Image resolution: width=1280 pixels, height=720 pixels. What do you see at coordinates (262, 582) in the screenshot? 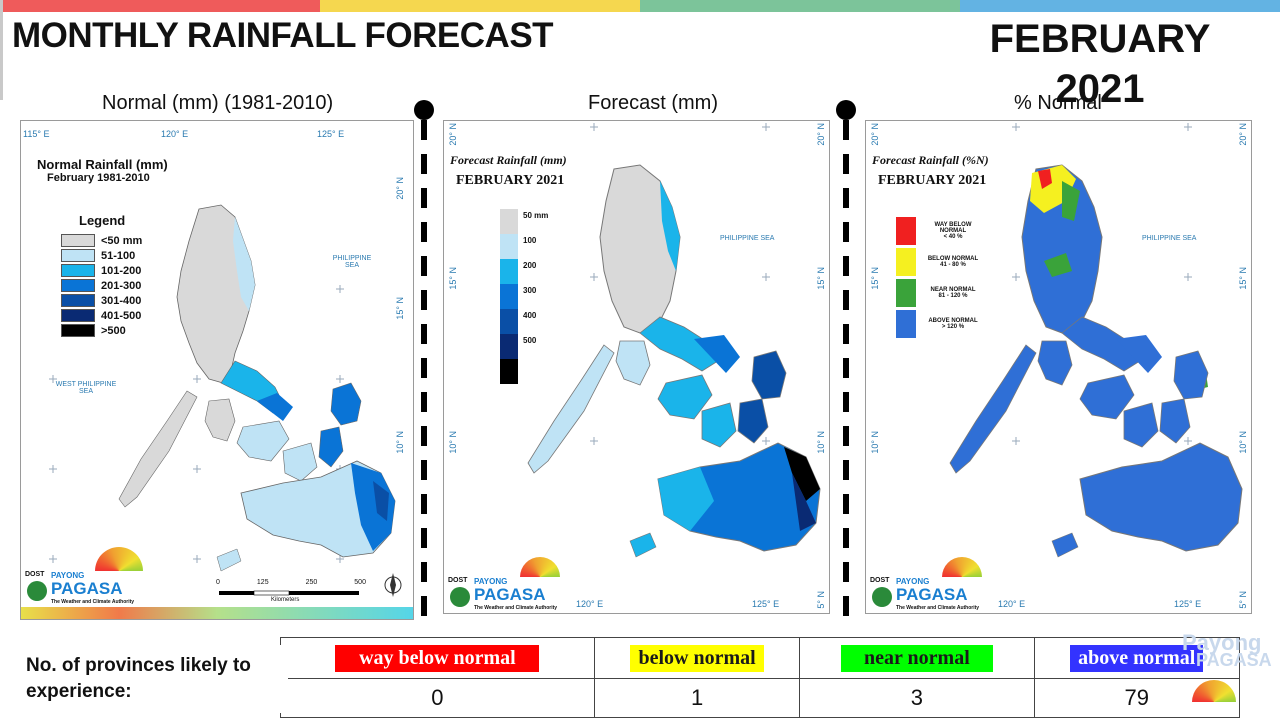
I see `scale-label: 125` at bounding box center [262, 582].